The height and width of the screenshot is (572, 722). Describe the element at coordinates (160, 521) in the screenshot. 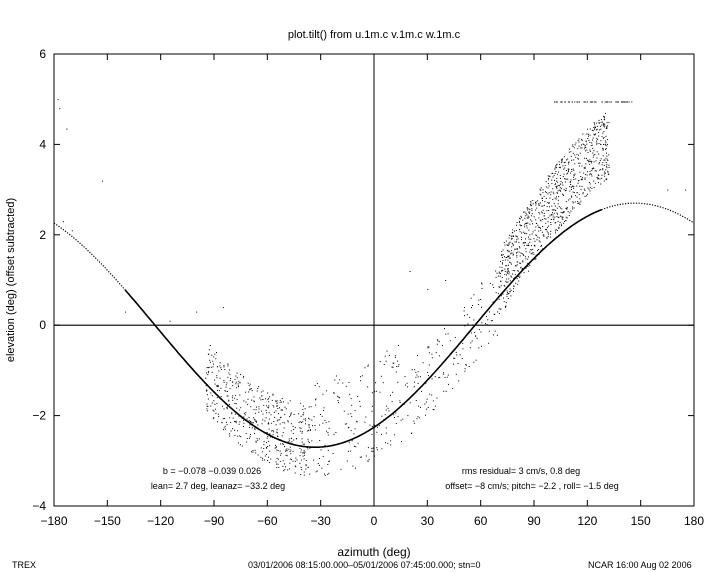

I see `x-tick-label: −120` at that location.